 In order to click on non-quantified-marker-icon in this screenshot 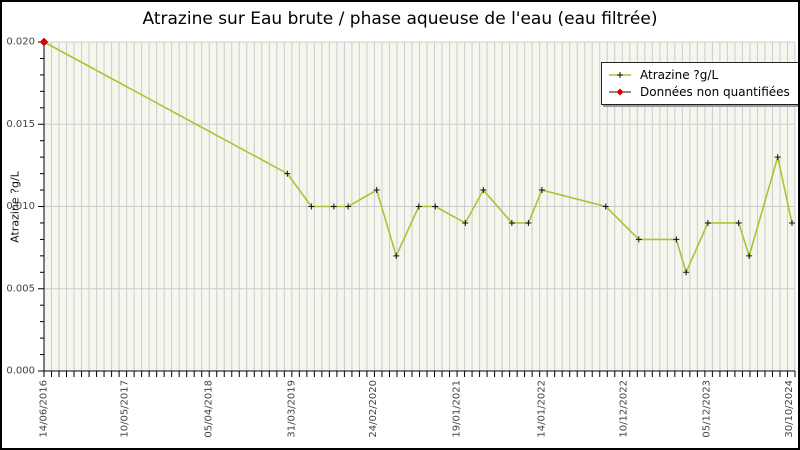, I will do `click(620, 92)`.